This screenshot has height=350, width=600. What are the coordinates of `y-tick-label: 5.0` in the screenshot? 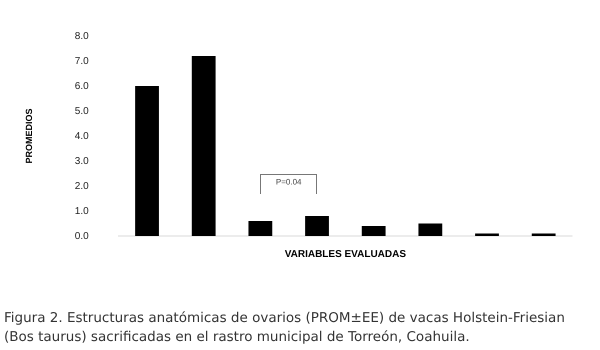 It's located at (82, 111).